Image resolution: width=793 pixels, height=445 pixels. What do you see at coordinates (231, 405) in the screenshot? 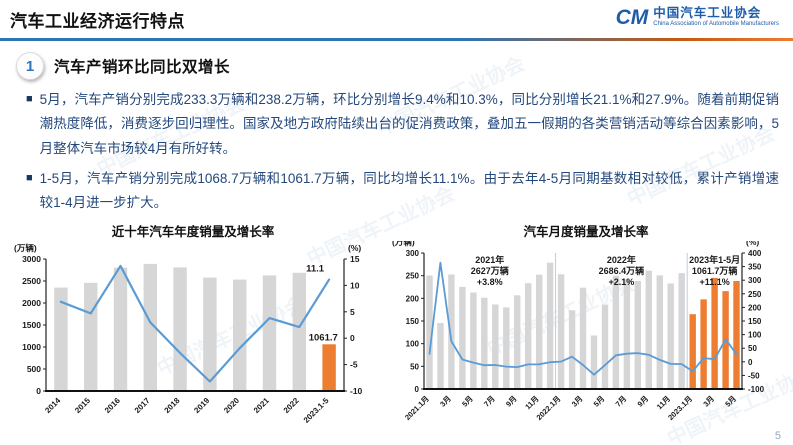
I see `svg-text: 2020` at bounding box center [231, 405].